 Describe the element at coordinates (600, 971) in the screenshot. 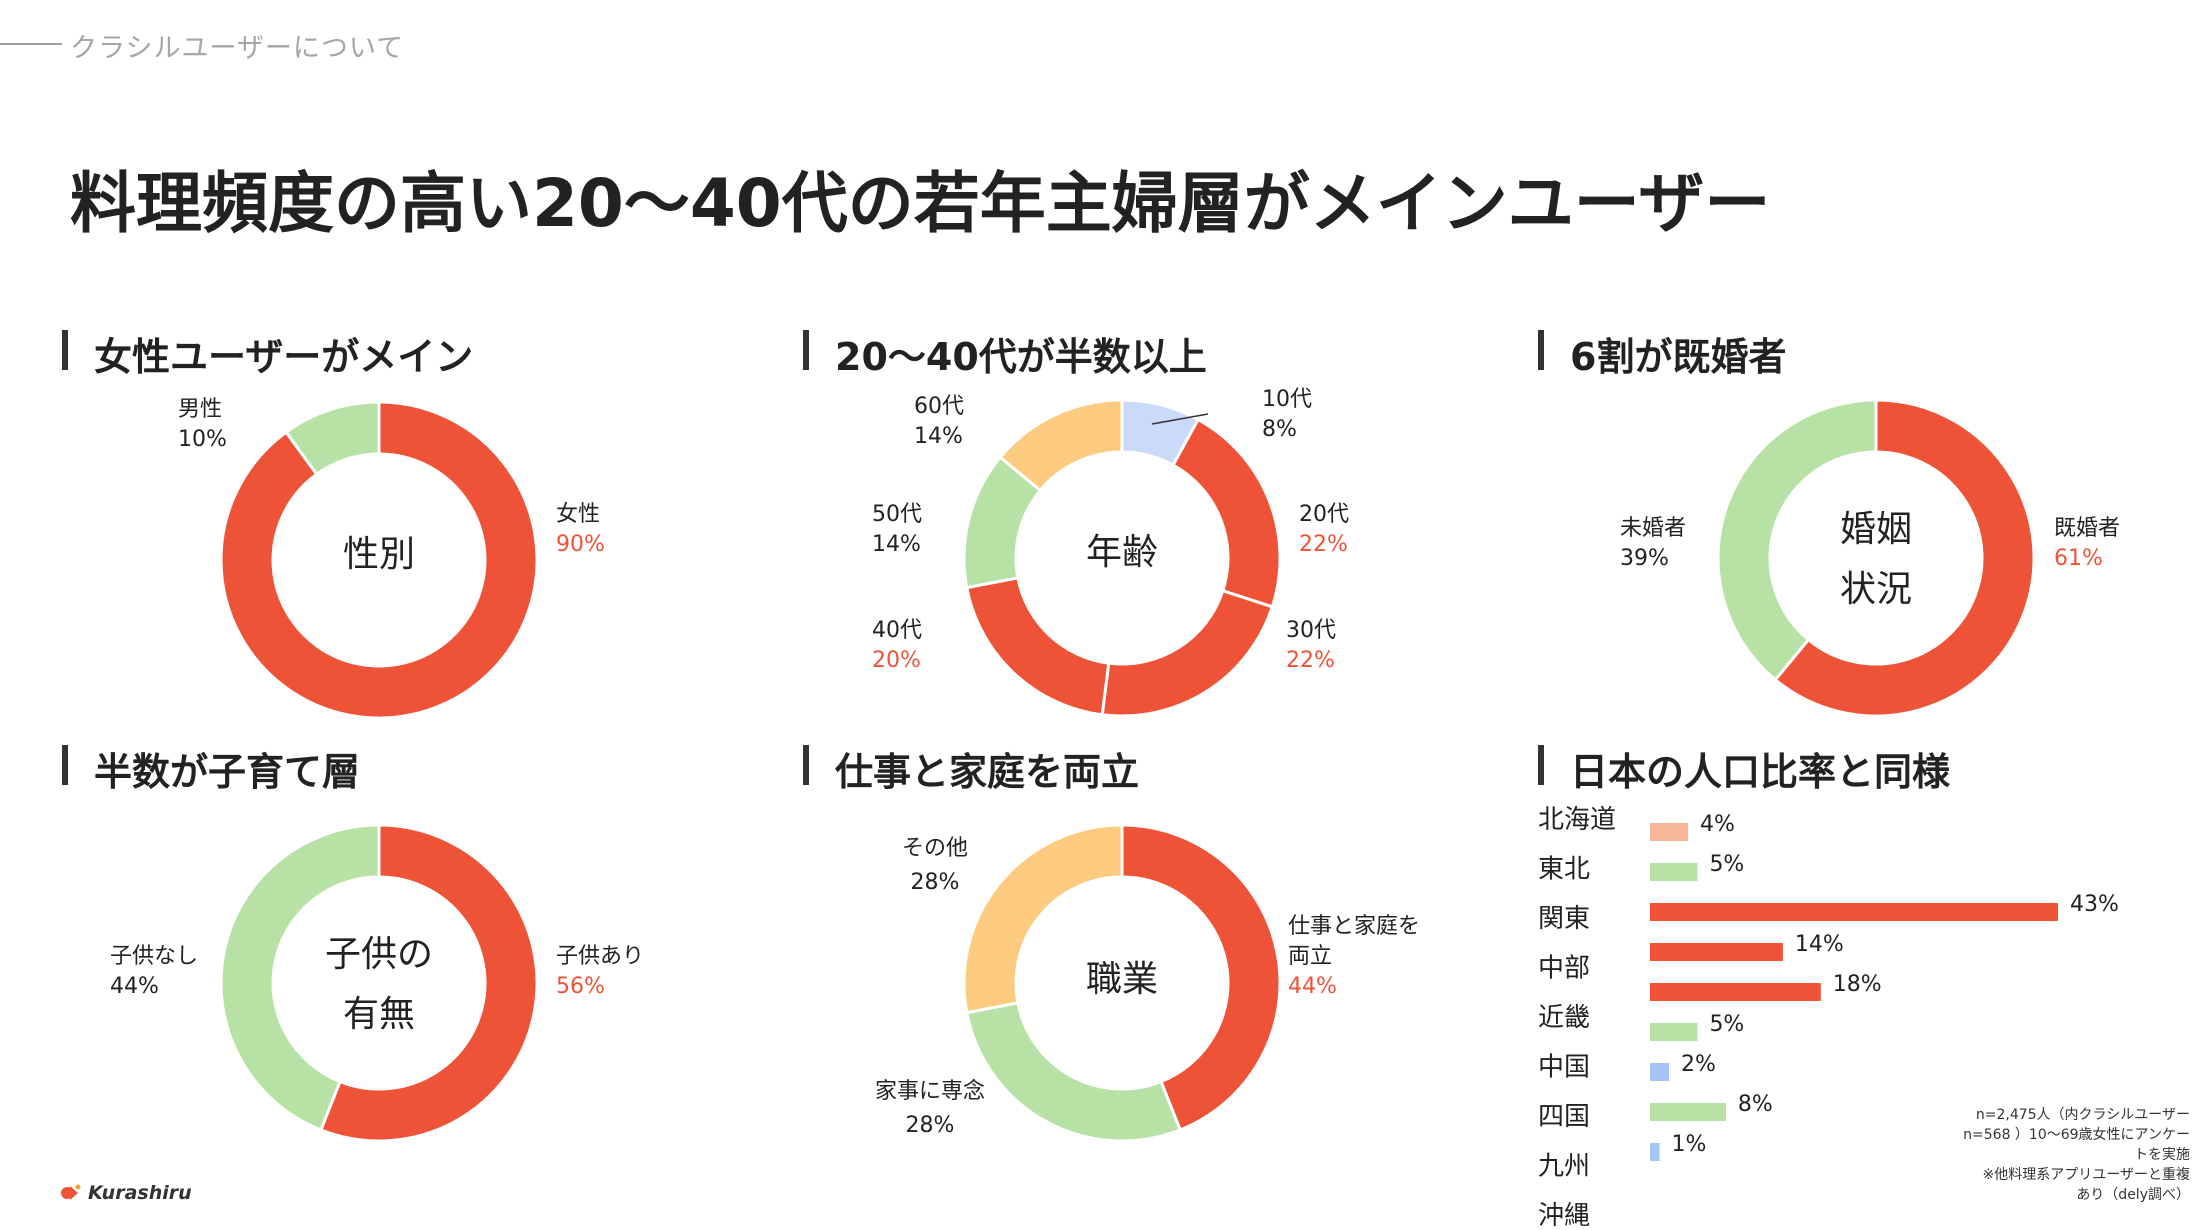

I see `children-label-has: 子供あり 56%` at that location.